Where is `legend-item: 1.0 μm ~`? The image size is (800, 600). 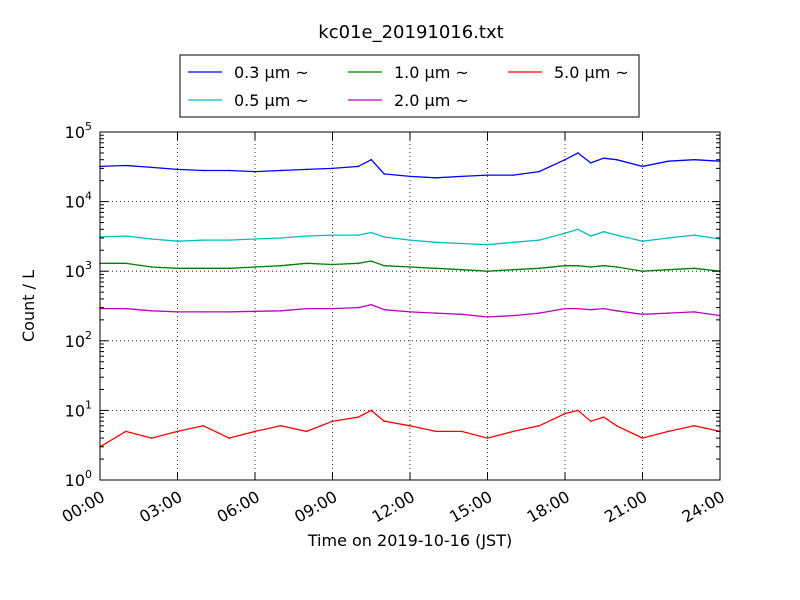 legend-item: 1.0 μm ~ is located at coordinates (408, 72).